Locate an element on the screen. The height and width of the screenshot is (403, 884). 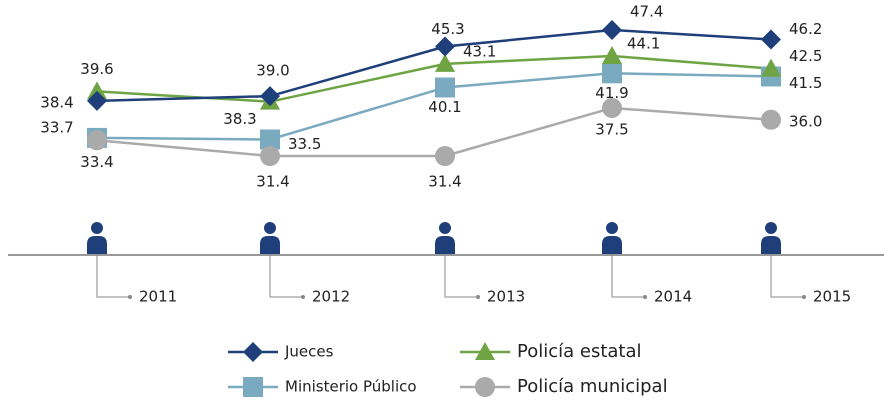
data-label: 39.0 is located at coordinates (272, 71).